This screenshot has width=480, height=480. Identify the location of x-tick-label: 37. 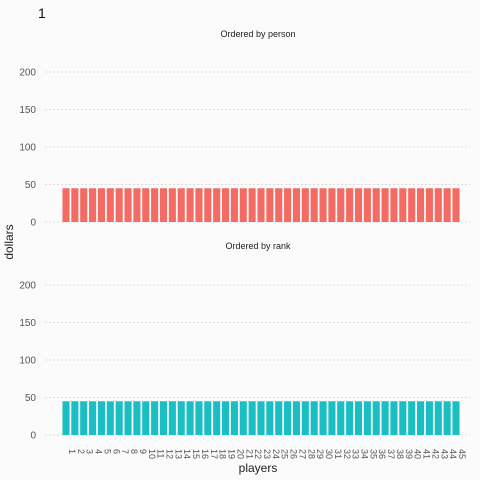
(391, 454).